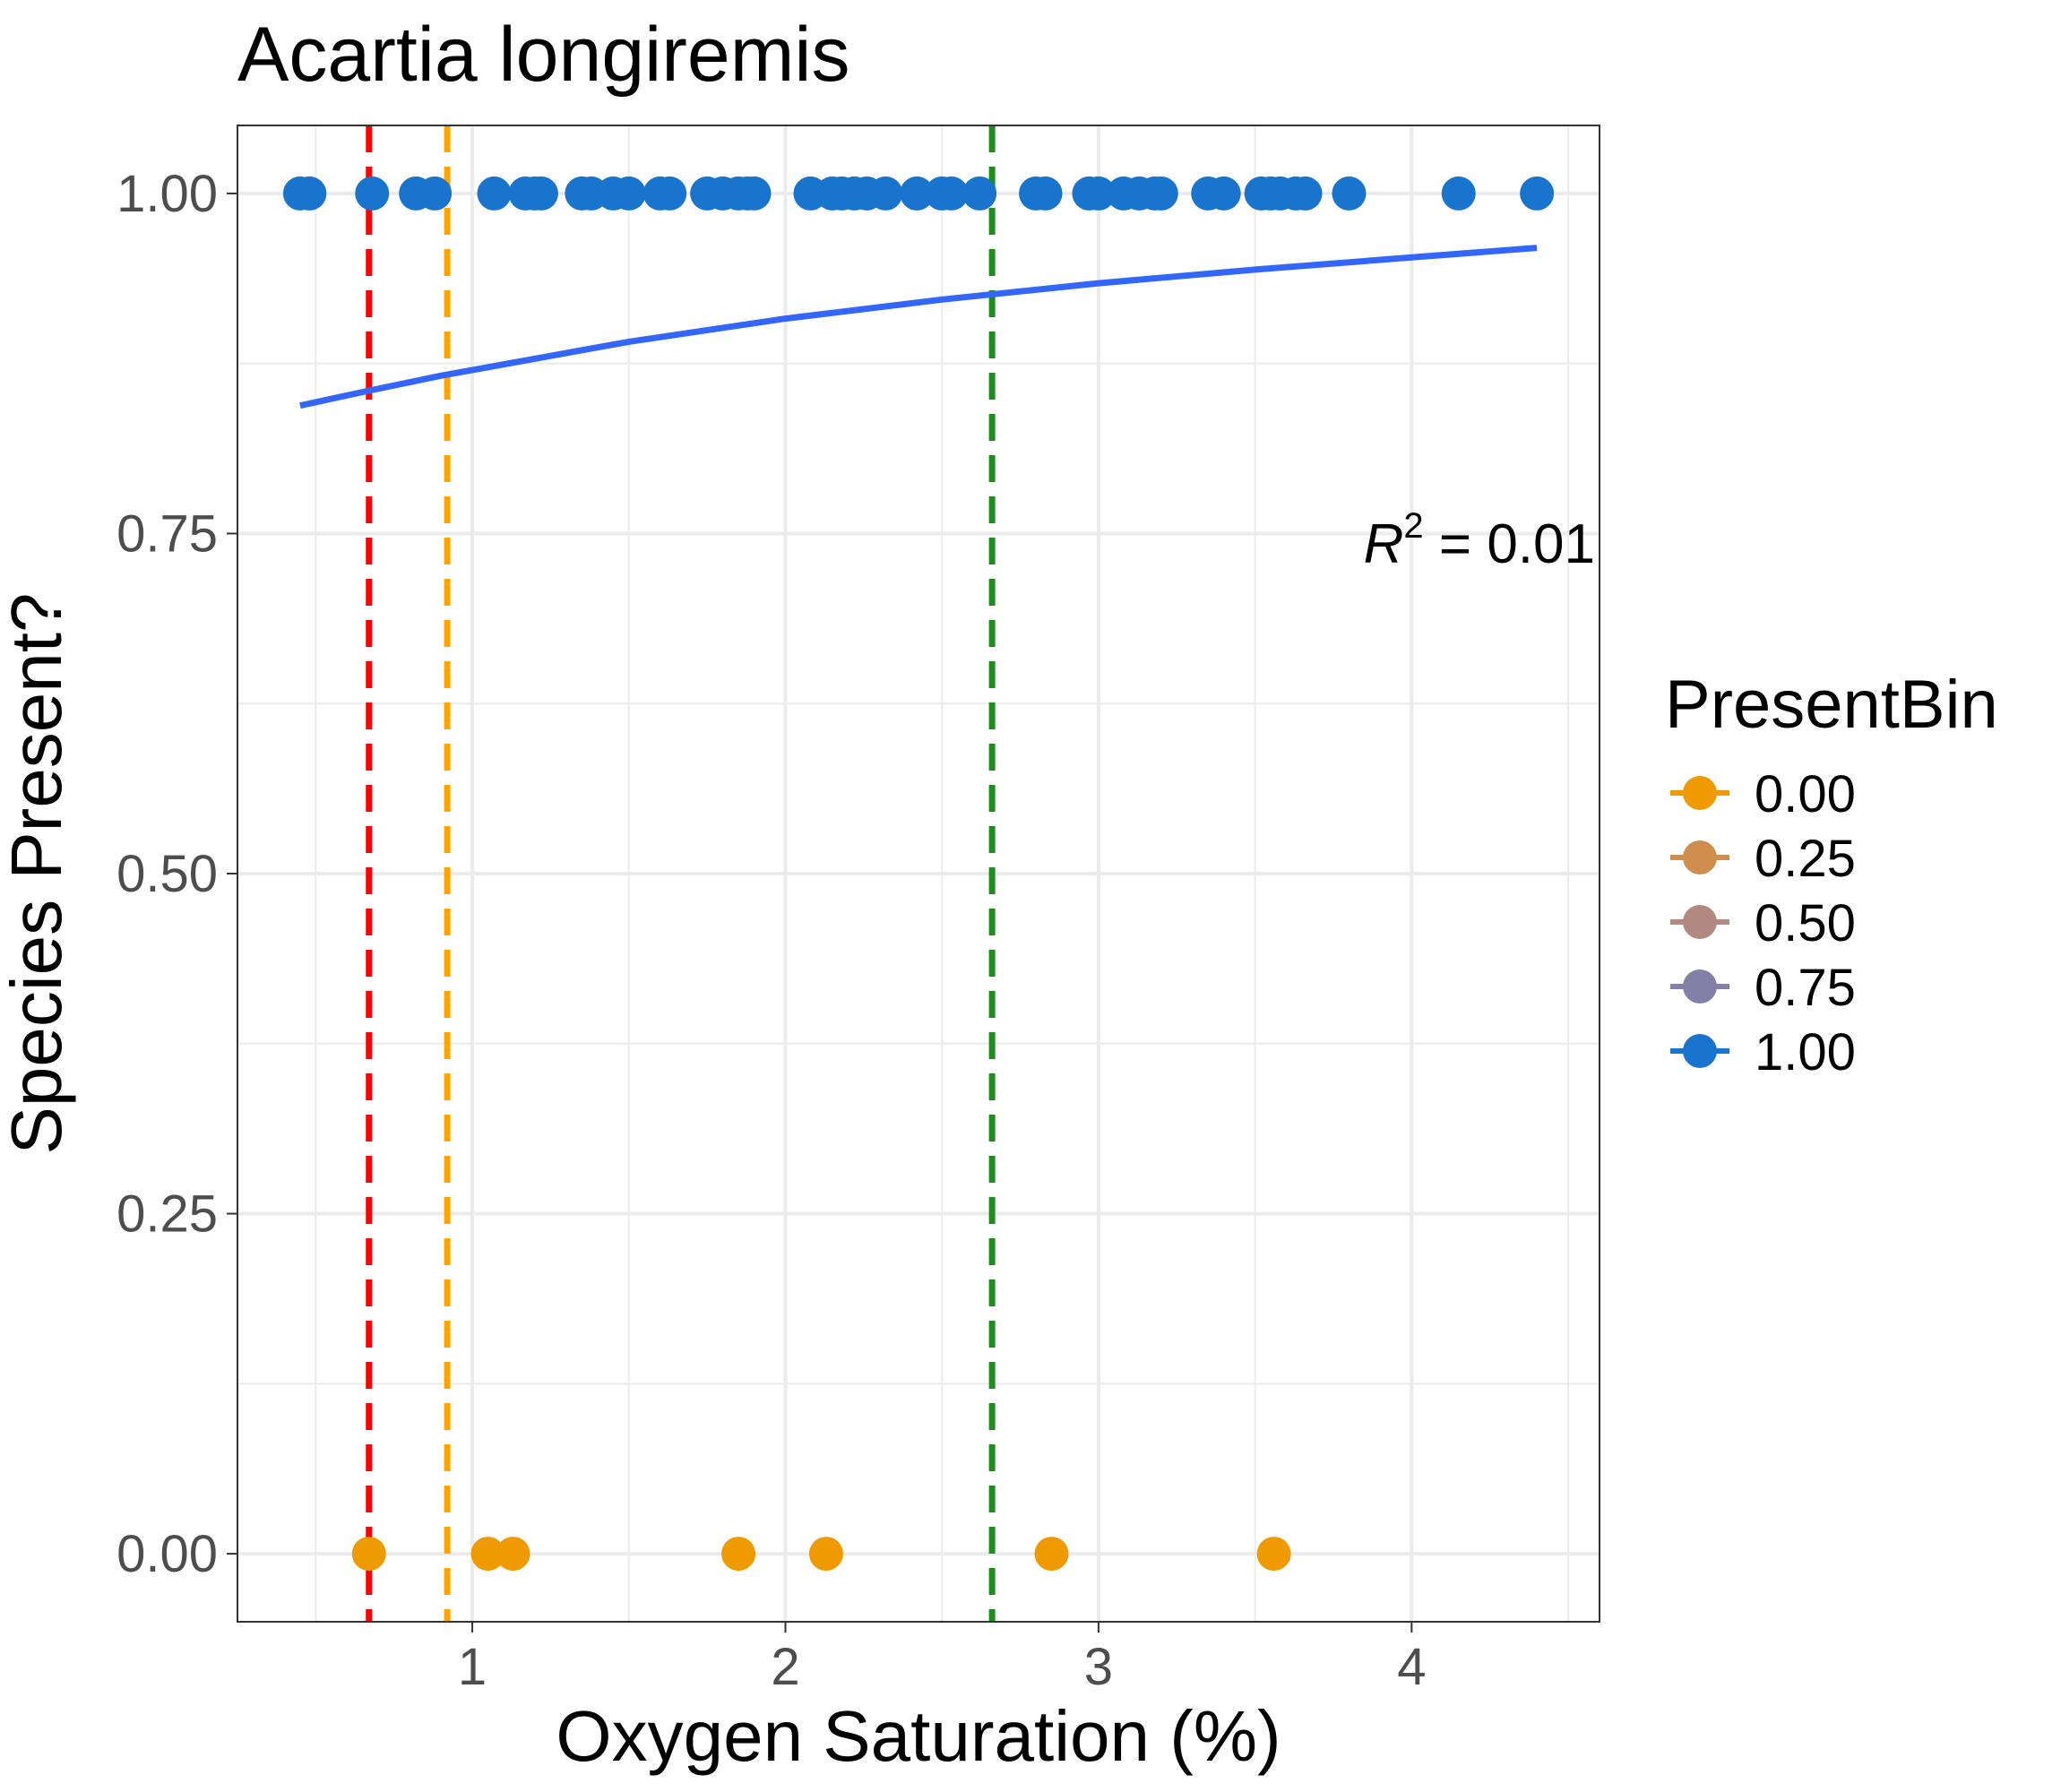 This screenshot has height=1792, width=2061. I want to click on y-axis: 0.00 0.25 0.50 0.75 1.00, so click(176, 874).